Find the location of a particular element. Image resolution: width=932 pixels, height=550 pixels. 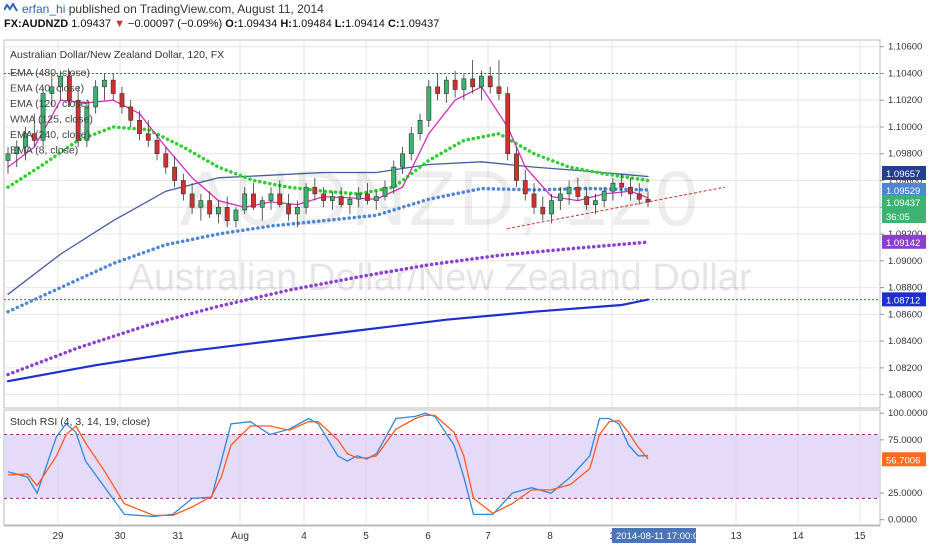

y-tick-label: 1.08200 is located at coordinates (905, 368).